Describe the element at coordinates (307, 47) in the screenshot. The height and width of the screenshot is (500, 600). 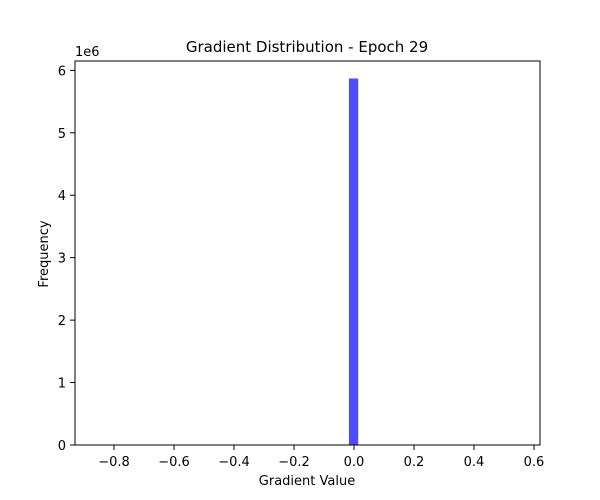
I see `chart-title: Gradient Distribution - Epoch 29` at that location.